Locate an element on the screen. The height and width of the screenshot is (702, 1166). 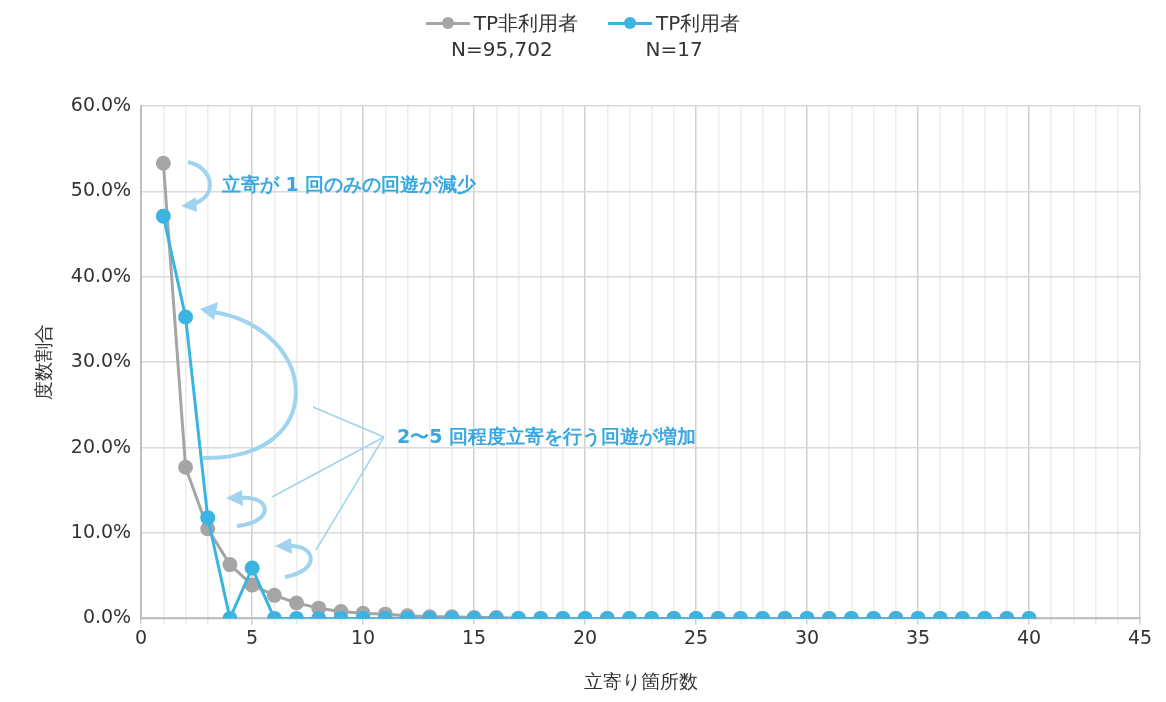
x-tick-label: 25 is located at coordinates (696, 636).